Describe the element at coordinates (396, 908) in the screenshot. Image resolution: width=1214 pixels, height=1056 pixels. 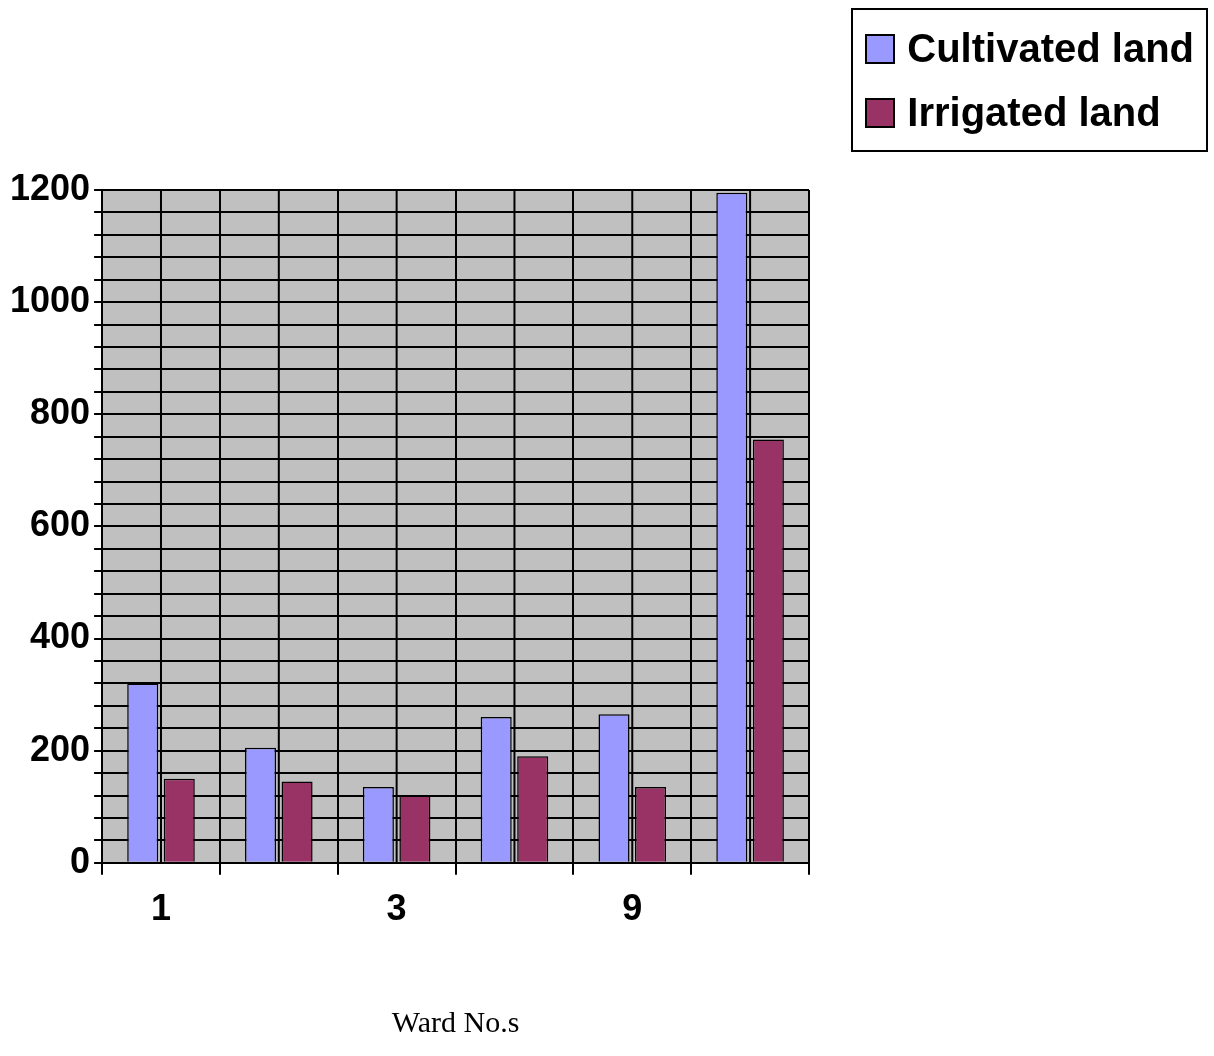
I see `x-tick-label: 3` at that location.